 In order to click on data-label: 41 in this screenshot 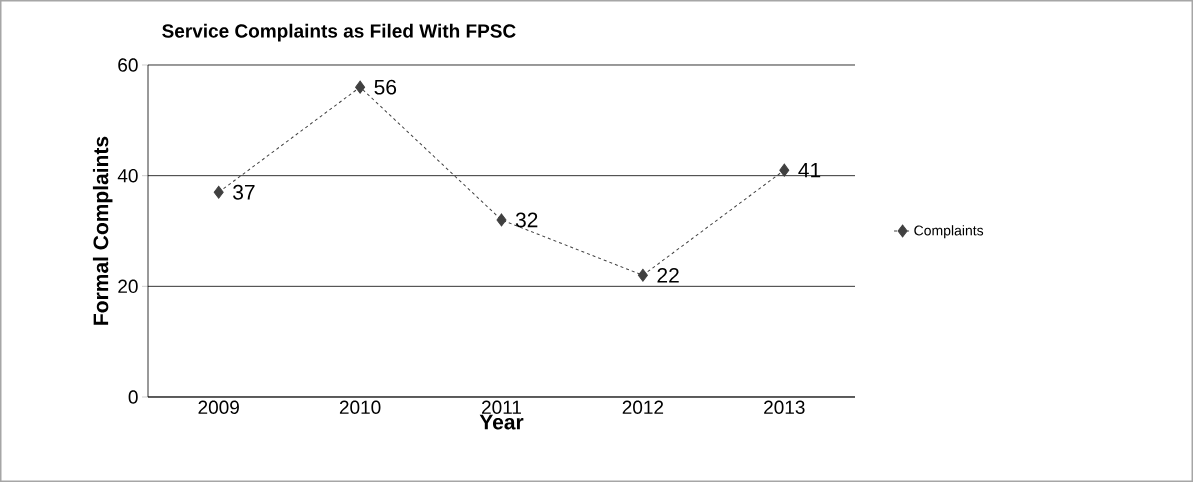, I will do `click(809, 170)`.